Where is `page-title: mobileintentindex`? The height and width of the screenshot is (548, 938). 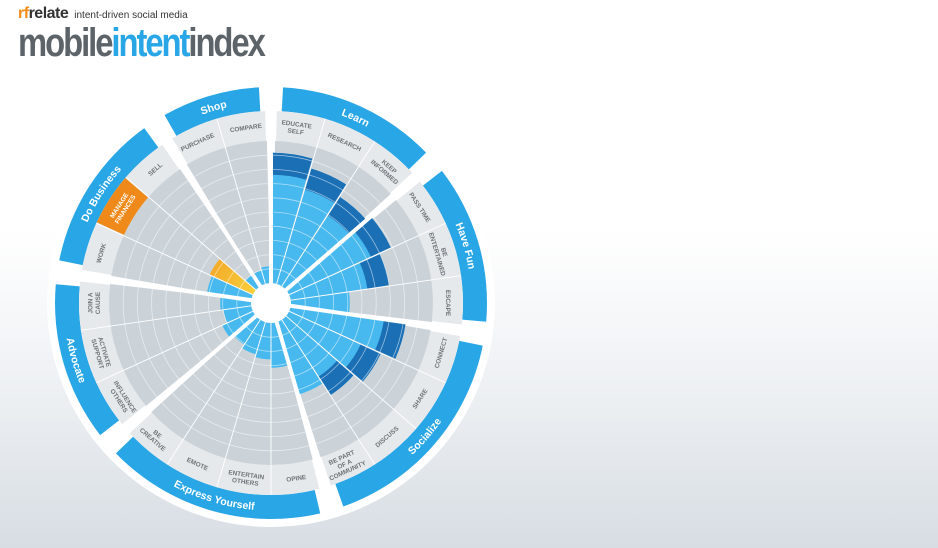 page-title: mobileintentindex is located at coordinates (142, 43).